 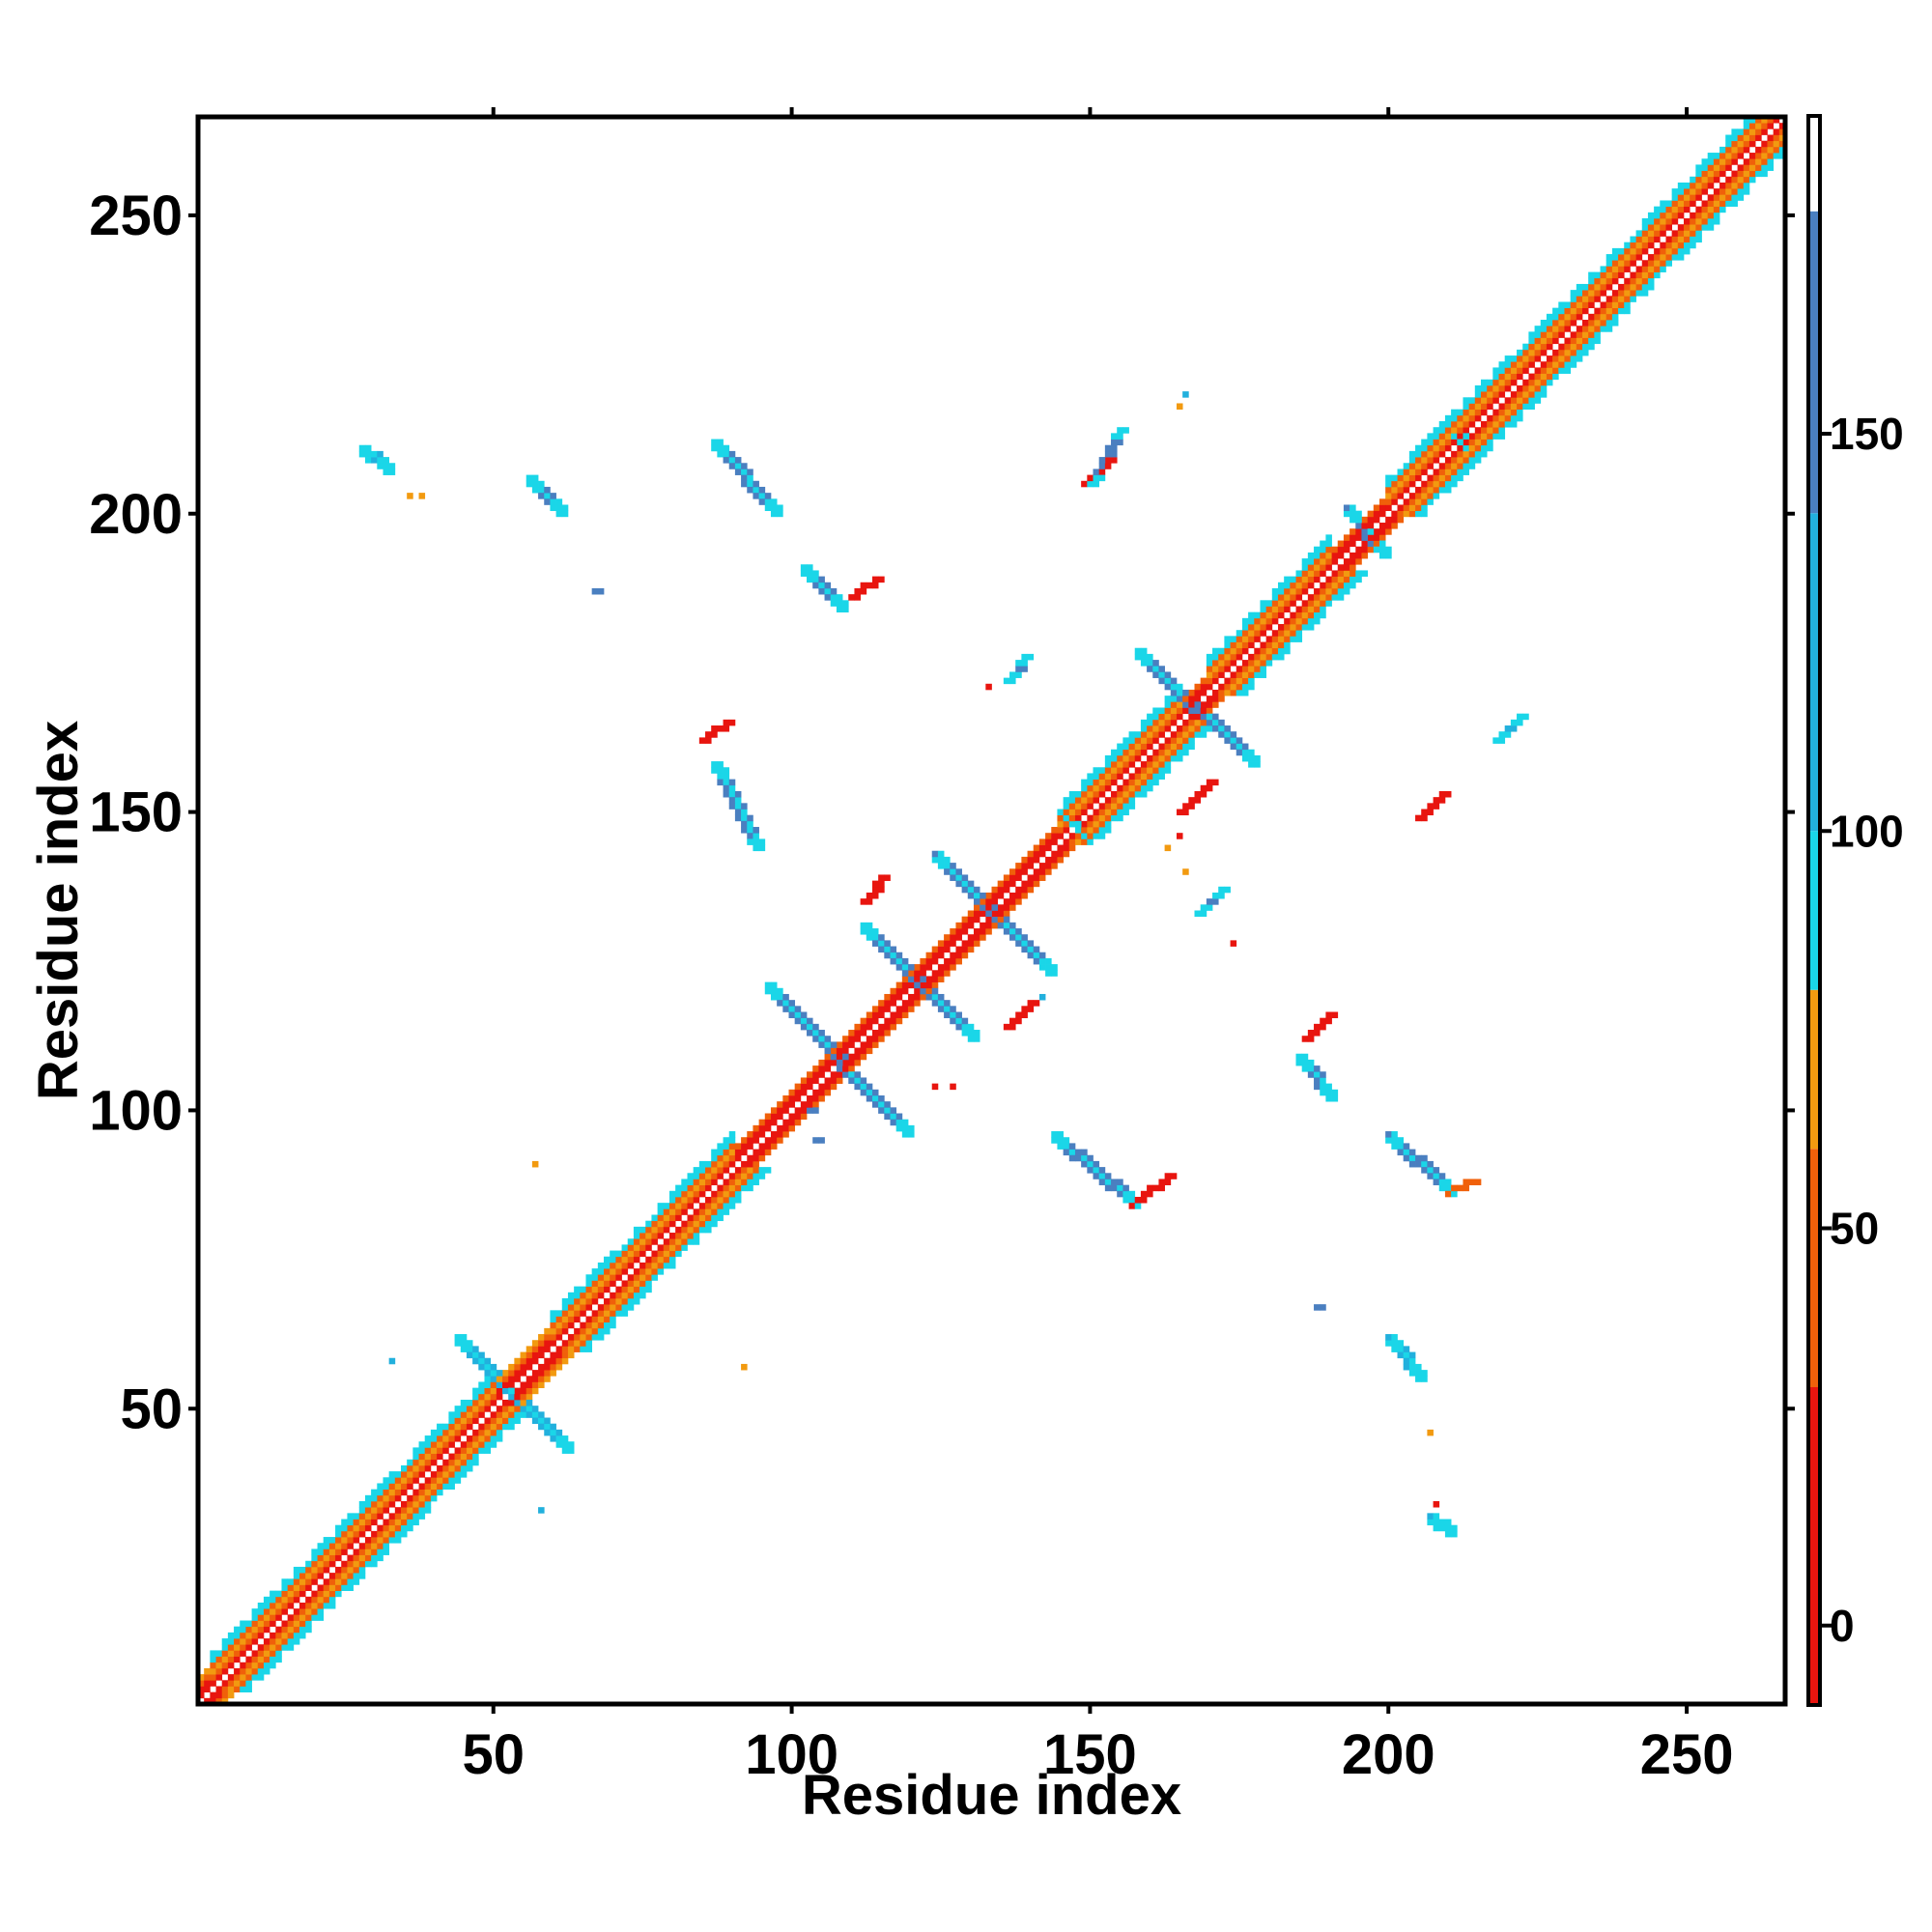 What do you see at coordinates (1097, 1745) in the screenshot?
I see `x-axis-ticks: 50 100 150 200 250` at bounding box center [1097, 1745].